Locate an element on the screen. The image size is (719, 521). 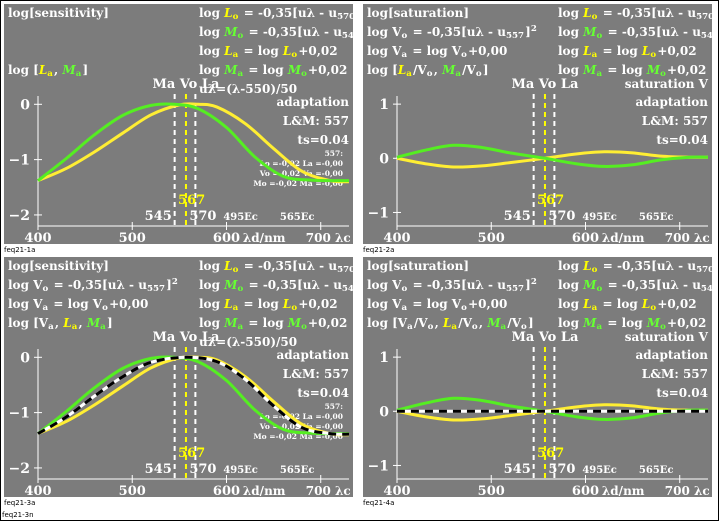
peak-label: 545 is located at coordinates (517, 469).